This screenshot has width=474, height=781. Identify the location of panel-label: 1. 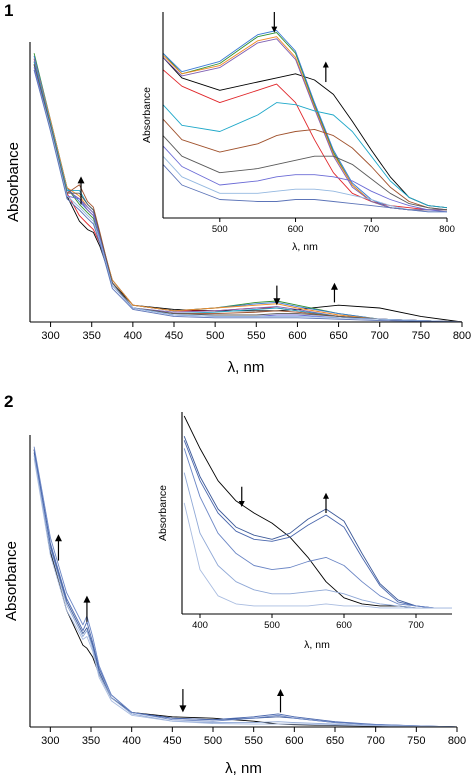
(8, 10).